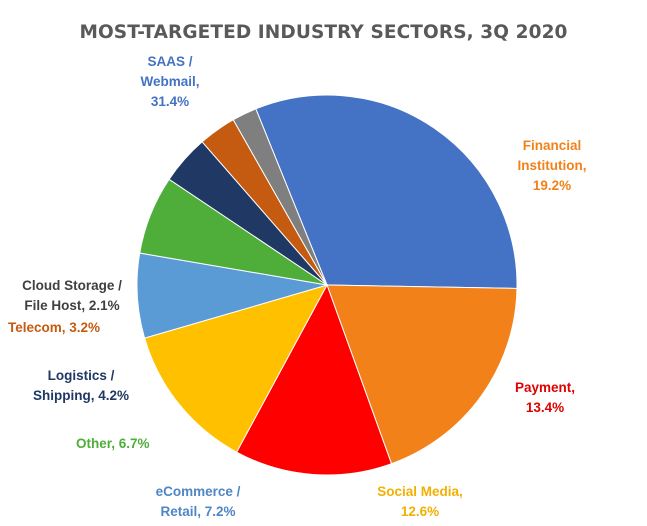 This screenshot has height=526, width=647. What do you see at coordinates (545, 407) in the screenshot?
I see `slice-label-line: 13.4%` at bounding box center [545, 407].